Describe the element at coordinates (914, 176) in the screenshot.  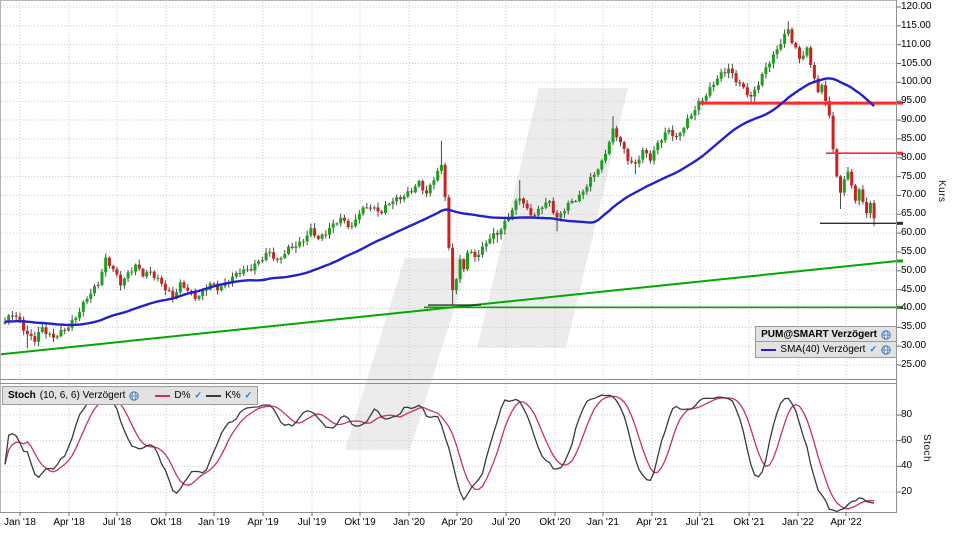
I see `price-tick-label: 75.00` at that location.